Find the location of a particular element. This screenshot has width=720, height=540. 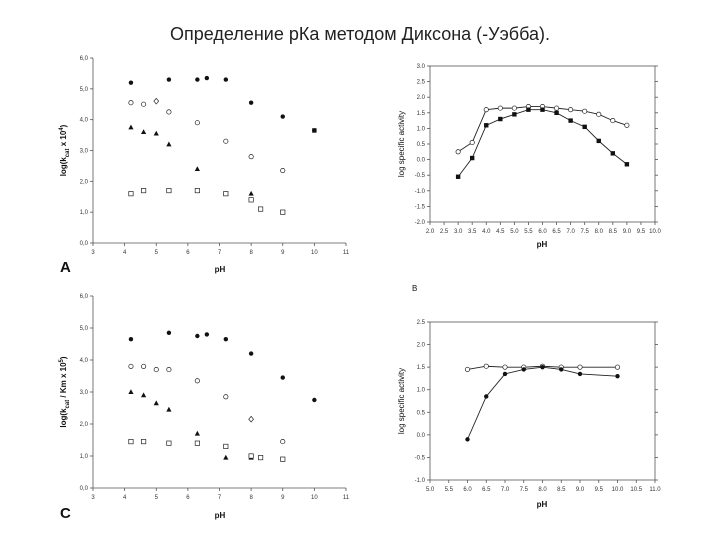

y-tick-label: 0,0 is located at coordinates (84, 489).